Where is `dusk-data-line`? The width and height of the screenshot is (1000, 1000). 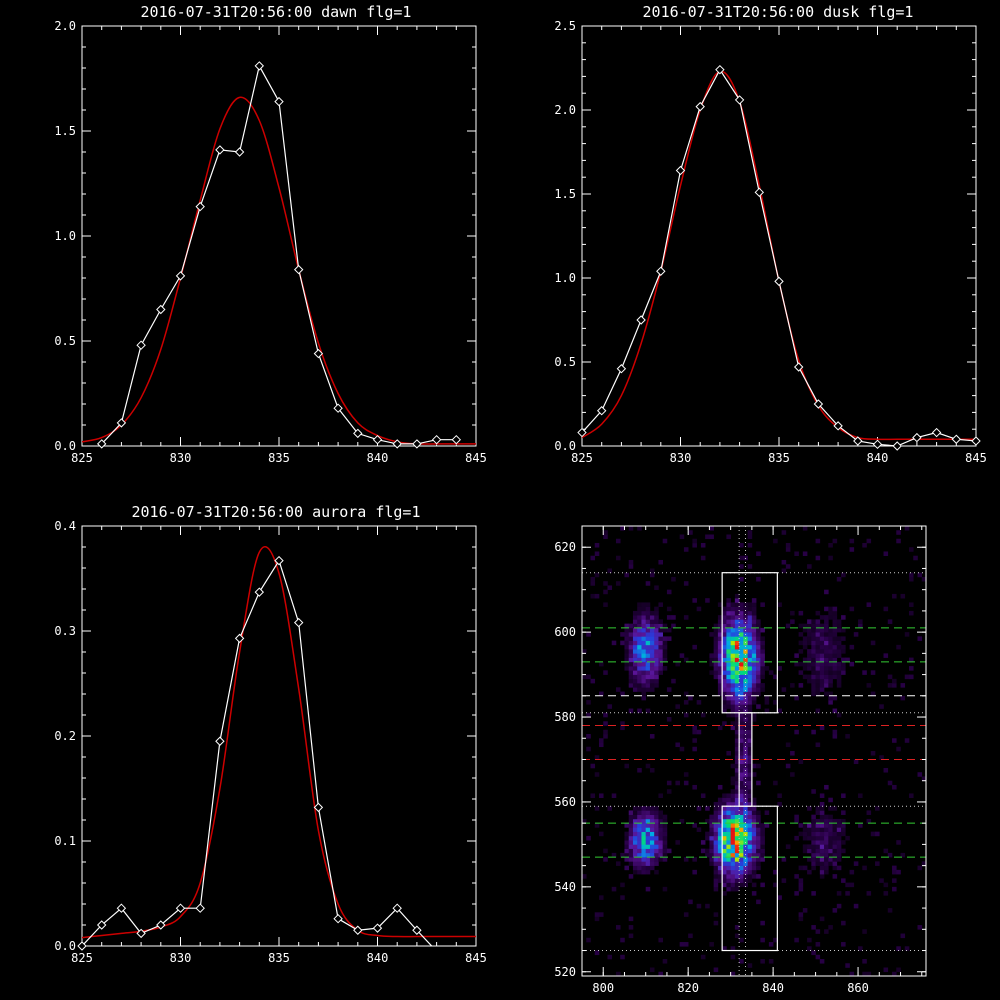
dusk-data-line is located at coordinates (779, 257).